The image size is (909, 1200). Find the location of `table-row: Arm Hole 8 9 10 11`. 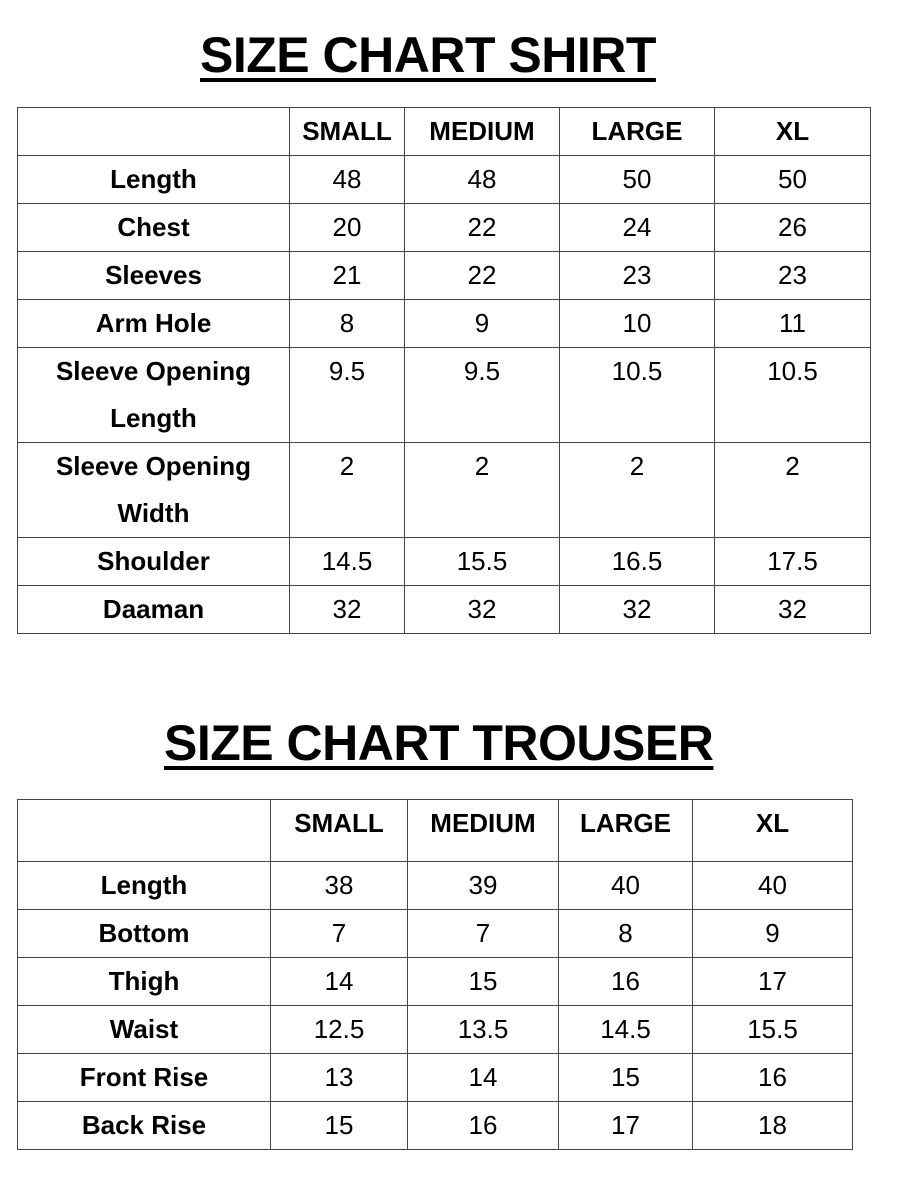

table-row: Arm Hole 8 9 10 11 is located at coordinates (444, 323).